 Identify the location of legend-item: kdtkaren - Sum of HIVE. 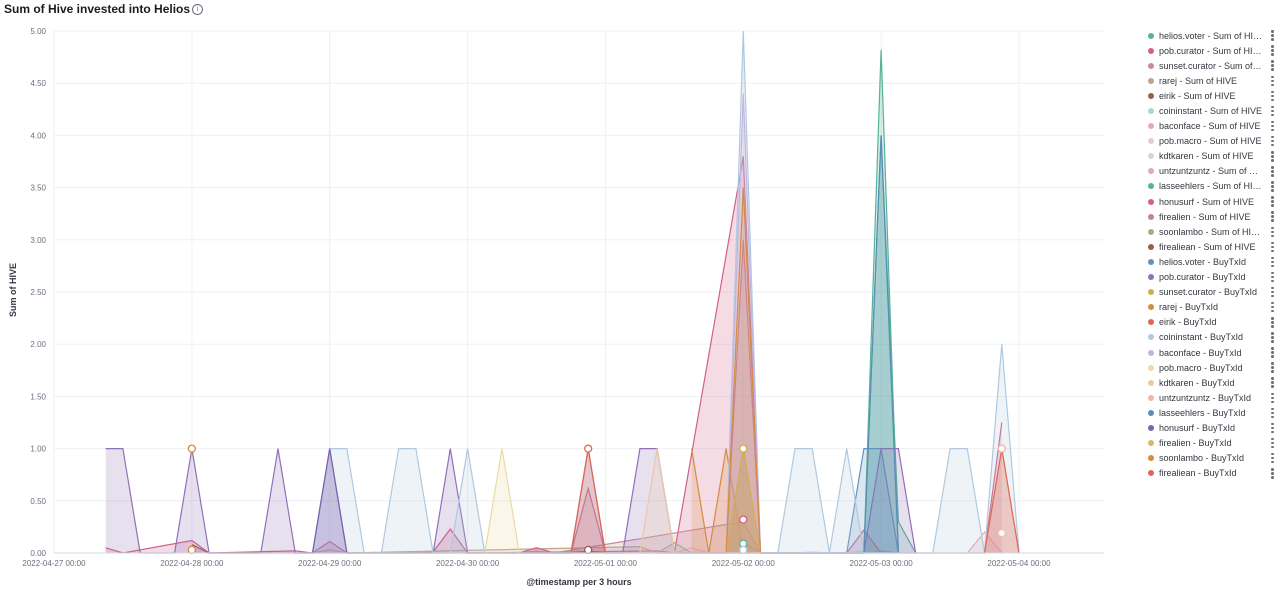
(1210, 156).